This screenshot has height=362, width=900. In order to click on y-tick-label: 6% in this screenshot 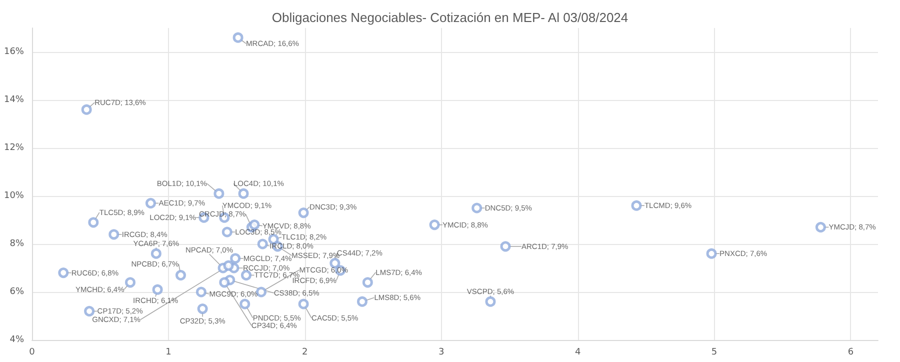, I will do `click(17, 292)`.